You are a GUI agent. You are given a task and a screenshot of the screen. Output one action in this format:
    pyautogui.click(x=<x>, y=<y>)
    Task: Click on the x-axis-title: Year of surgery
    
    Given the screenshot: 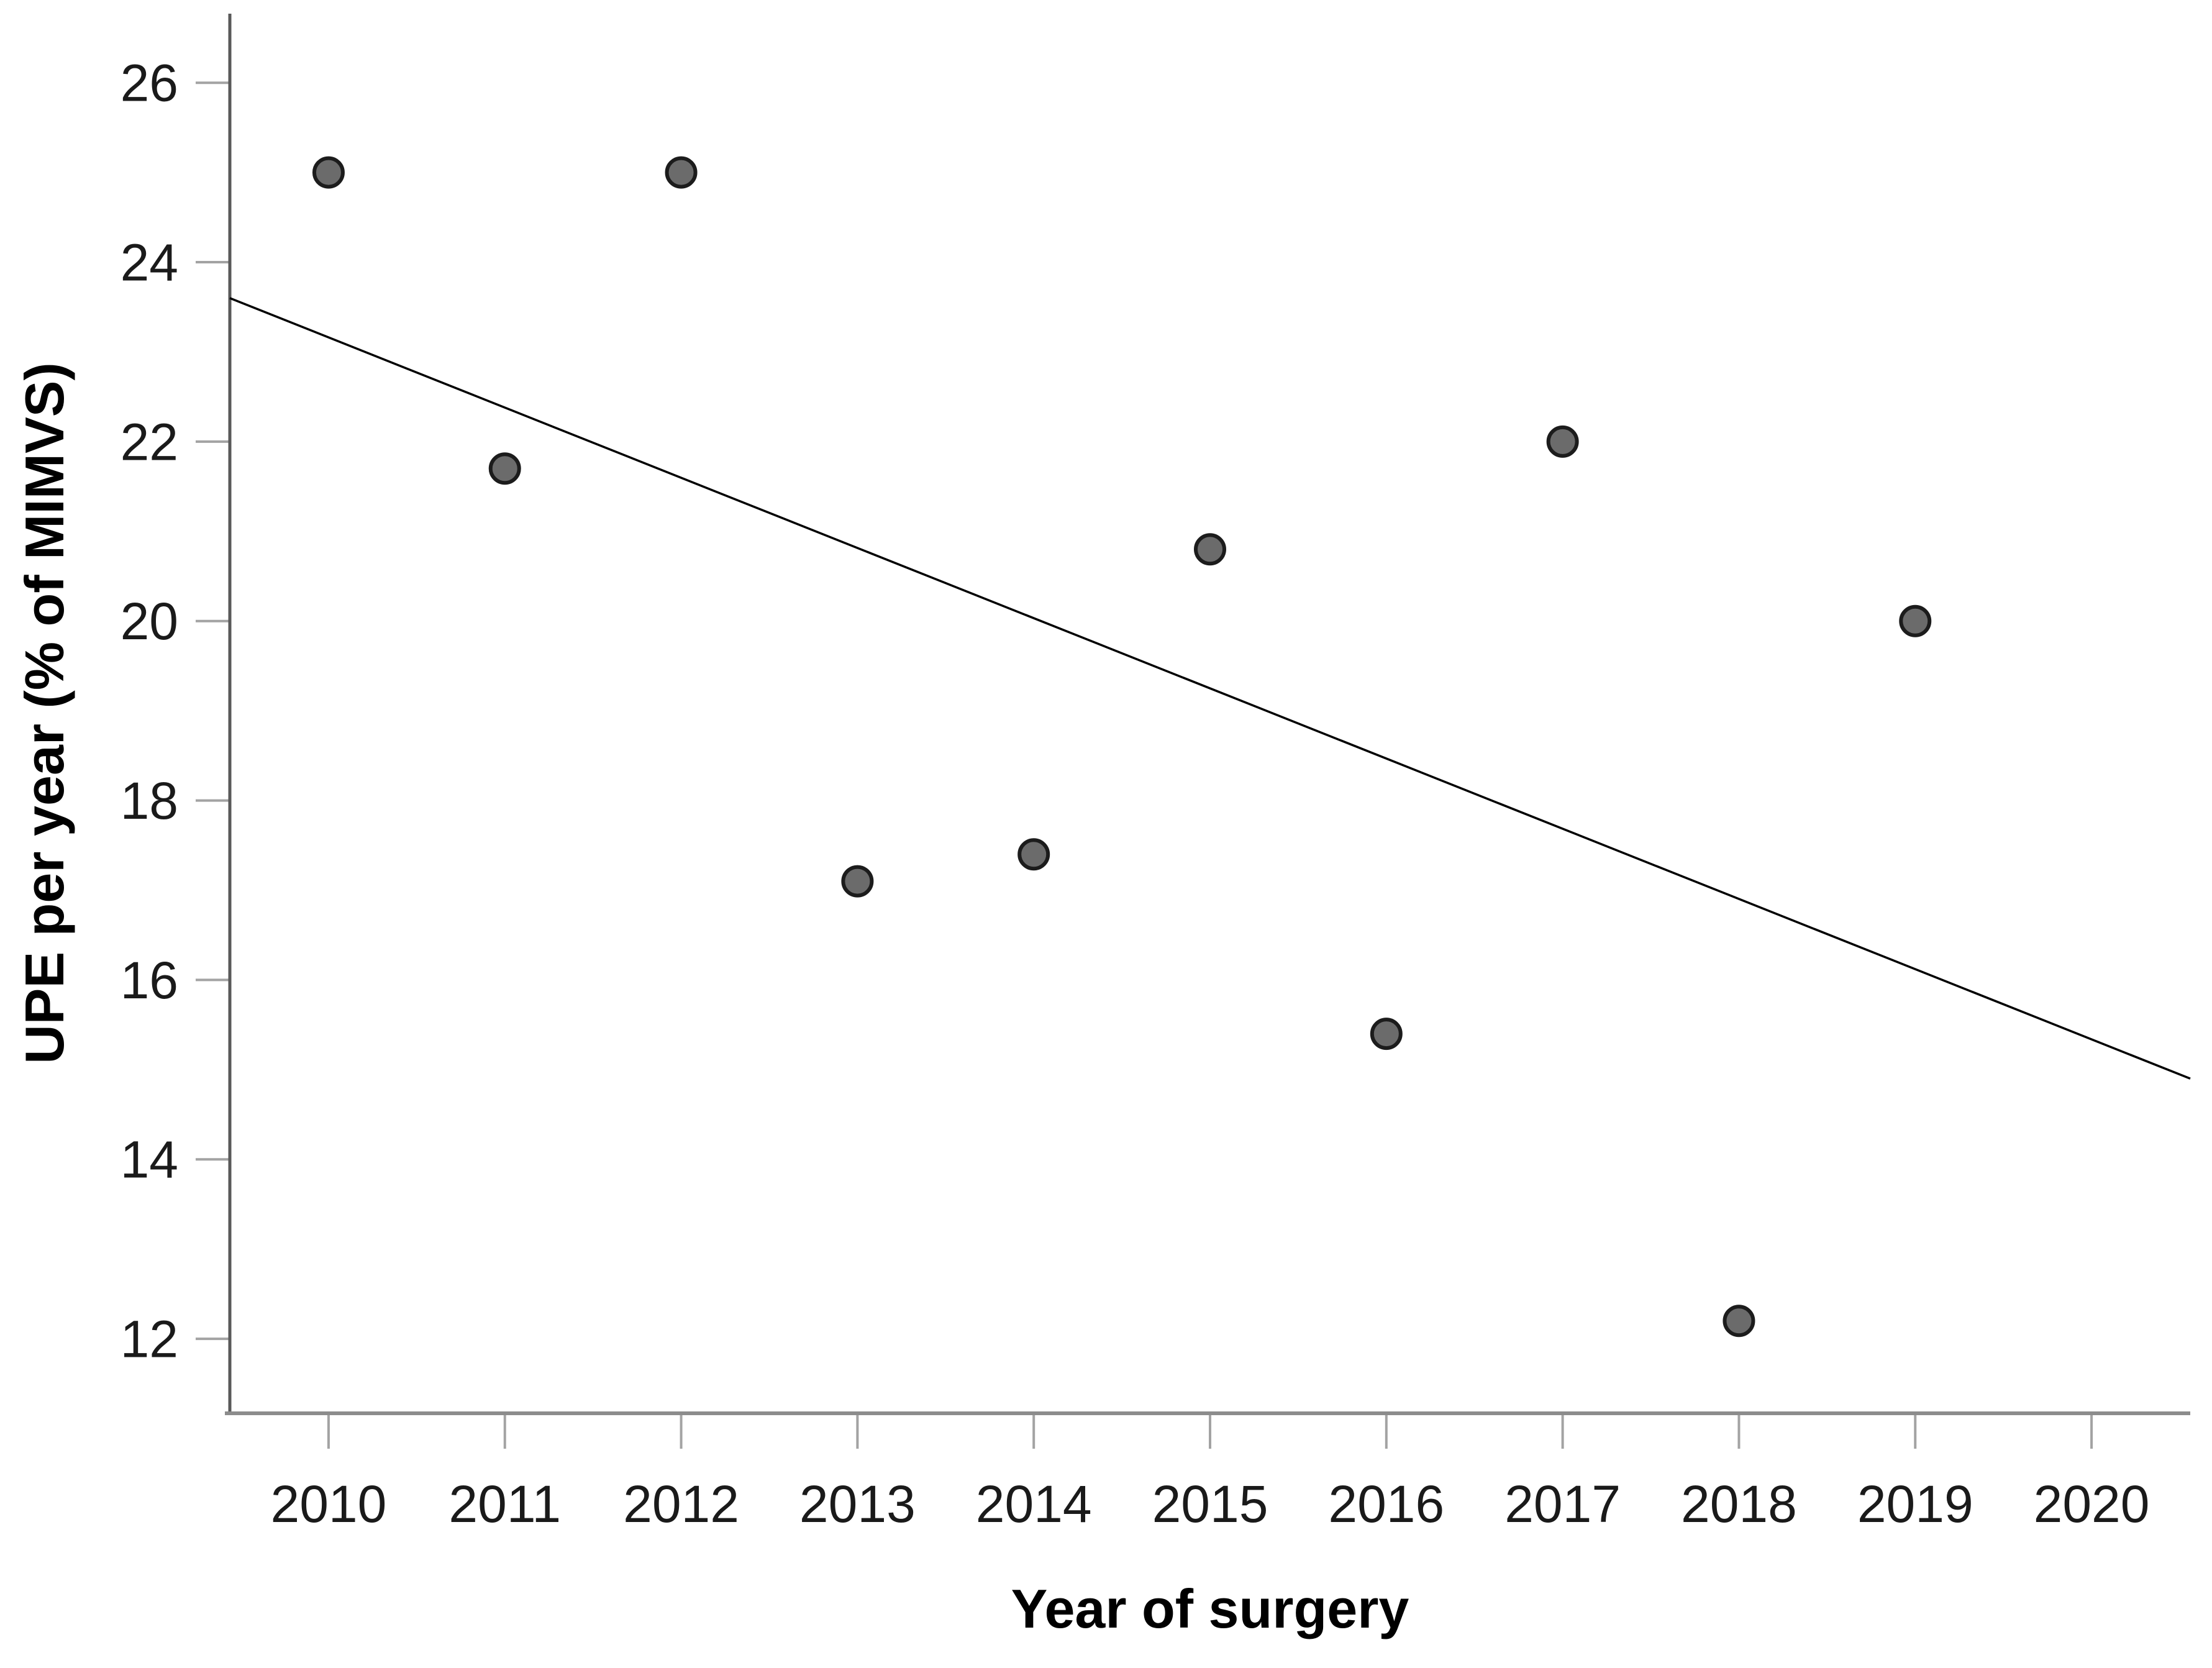 What is the action you would take?
    pyautogui.click(x=1210, y=1608)
    